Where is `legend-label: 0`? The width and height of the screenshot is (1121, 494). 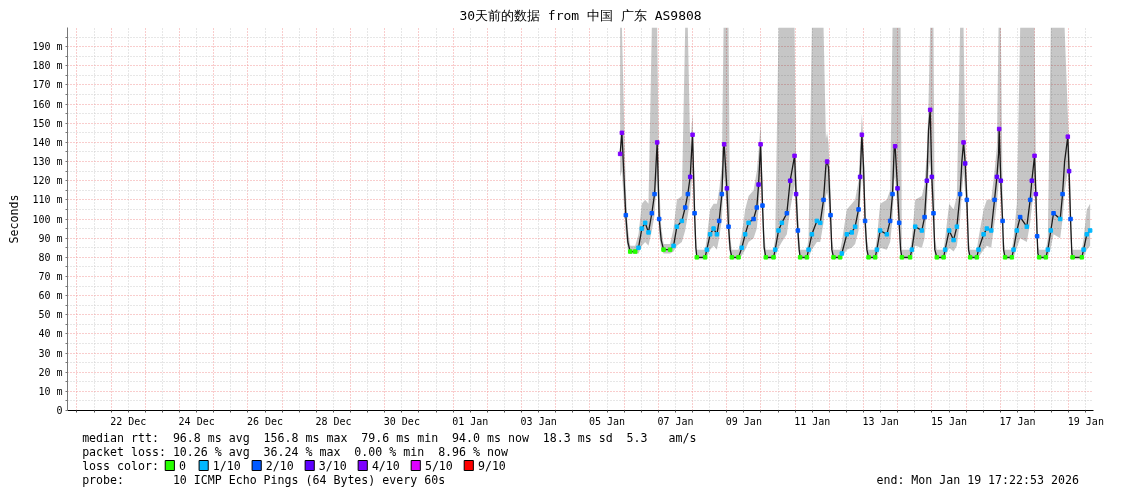
legend-label: 0 is located at coordinates (182, 466).